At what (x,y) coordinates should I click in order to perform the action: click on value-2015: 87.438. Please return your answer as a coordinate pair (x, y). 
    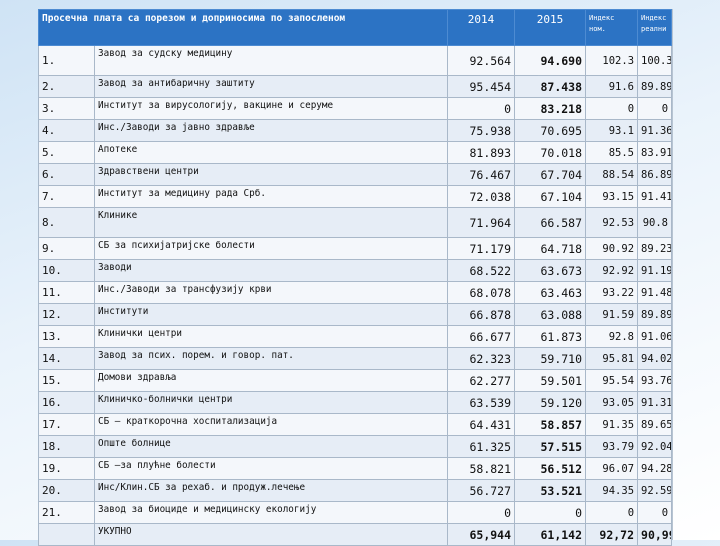
    Looking at the image, I should click on (550, 86).